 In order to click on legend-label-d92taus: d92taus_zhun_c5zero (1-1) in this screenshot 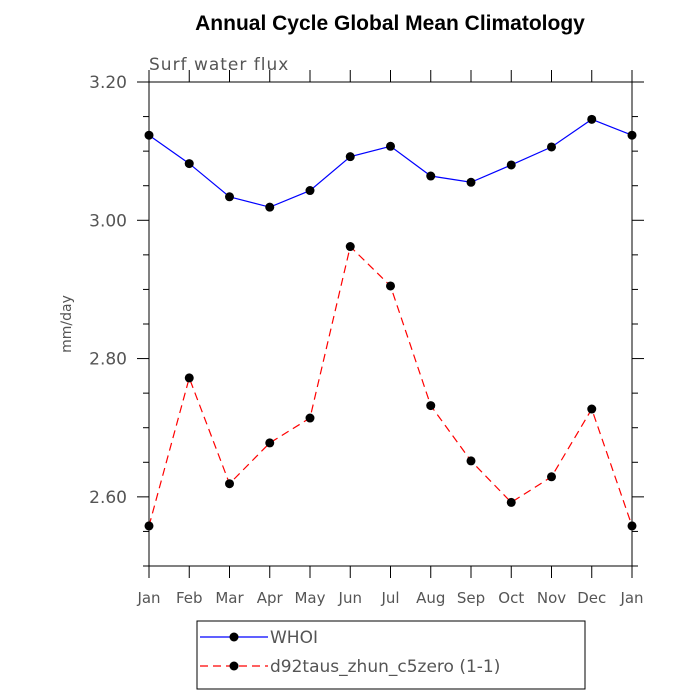, I will do `click(385, 667)`.